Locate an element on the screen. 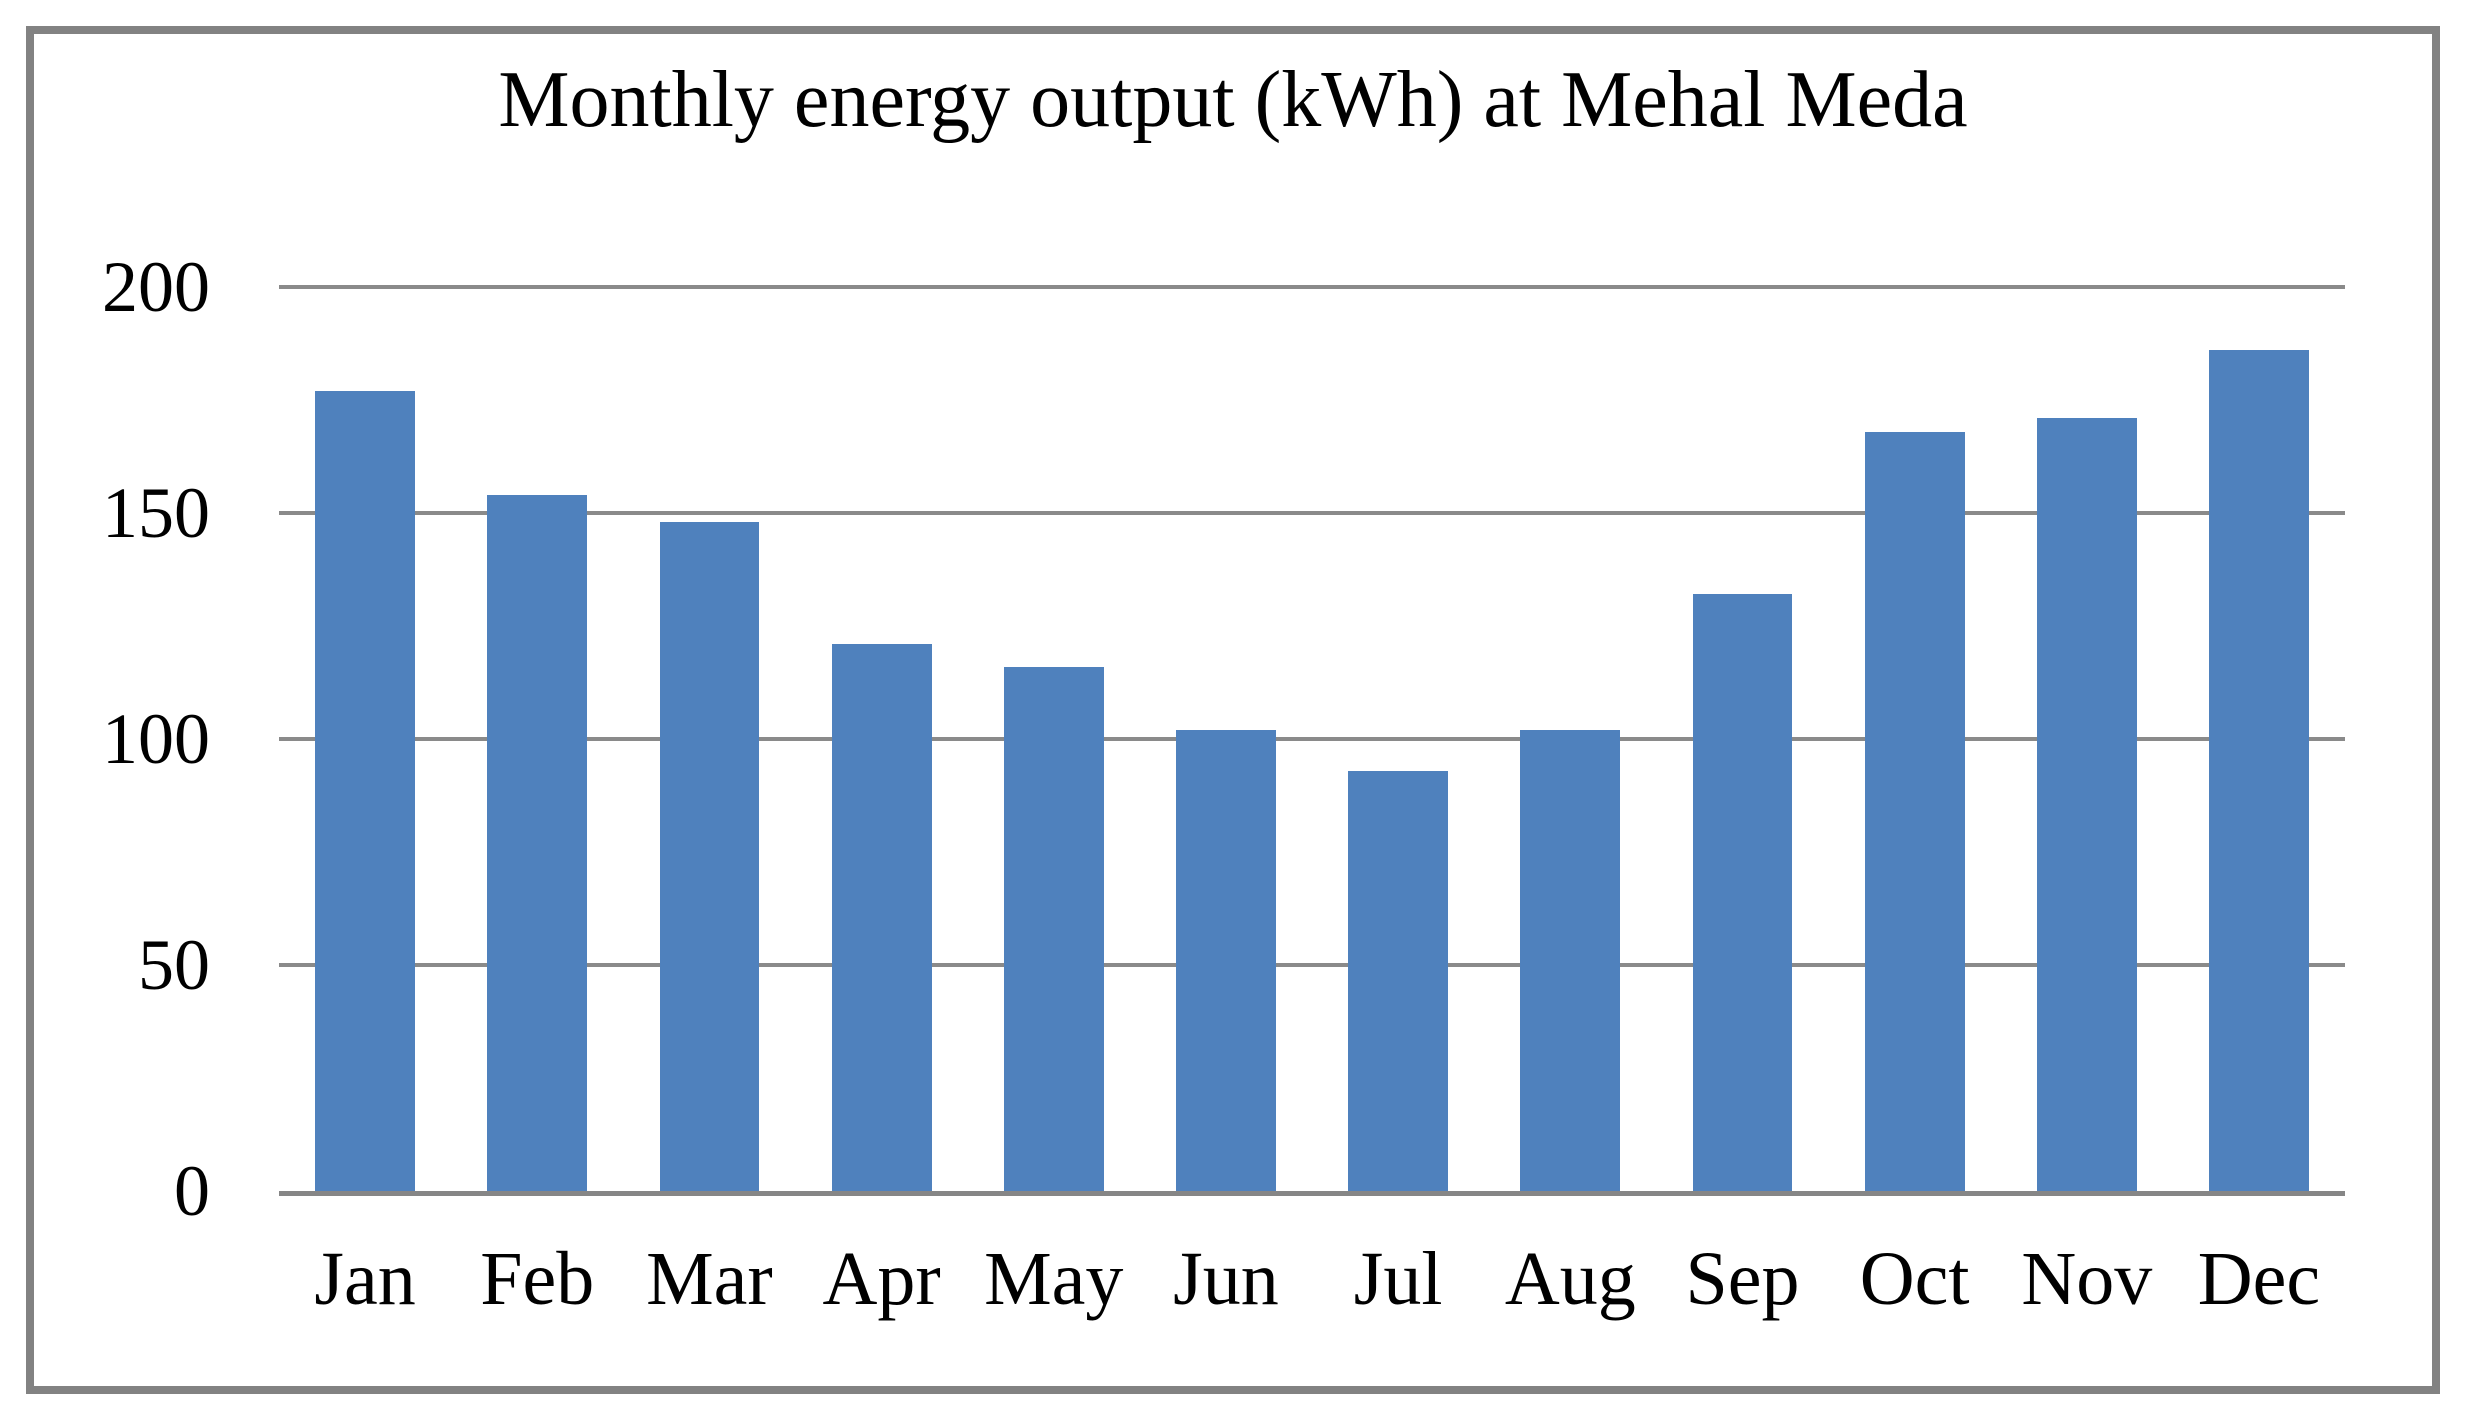 The height and width of the screenshot is (1419, 2466). x-label-apr: Apr is located at coordinates (881, 1279).